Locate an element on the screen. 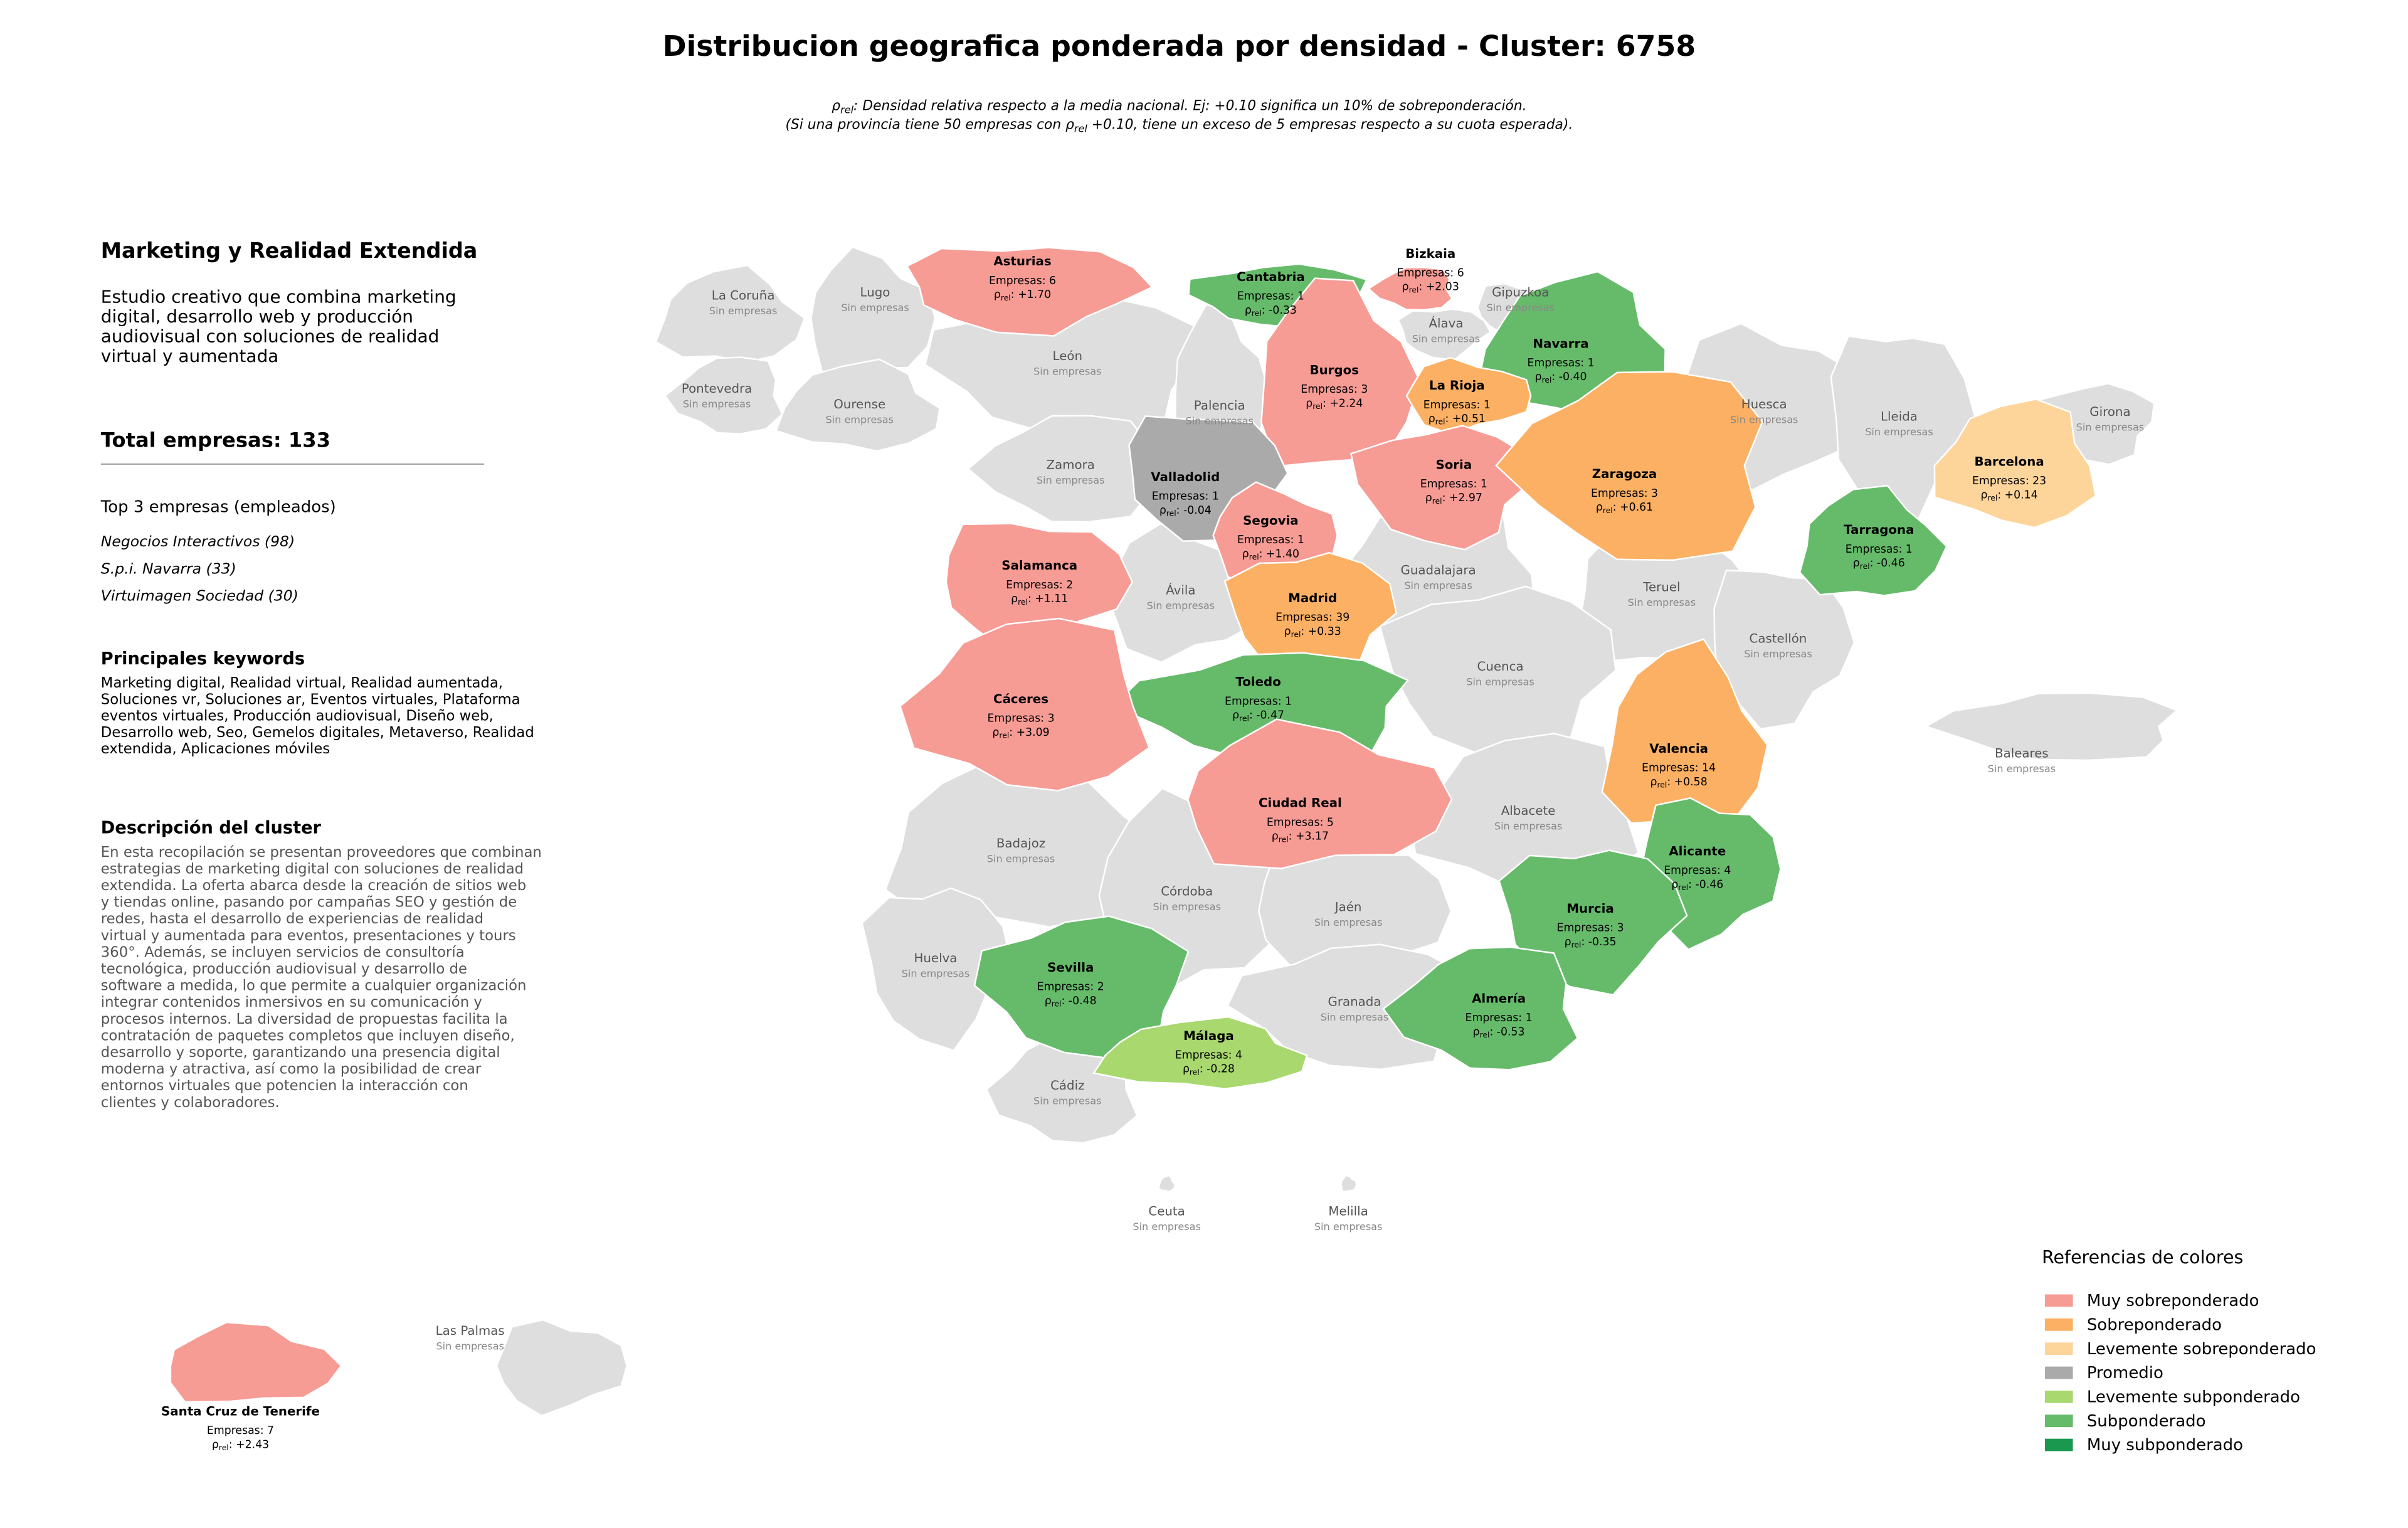 The width and height of the screenshot is (2408, 1528). density-value: +3.17 is located at coordinates (1313, 837).